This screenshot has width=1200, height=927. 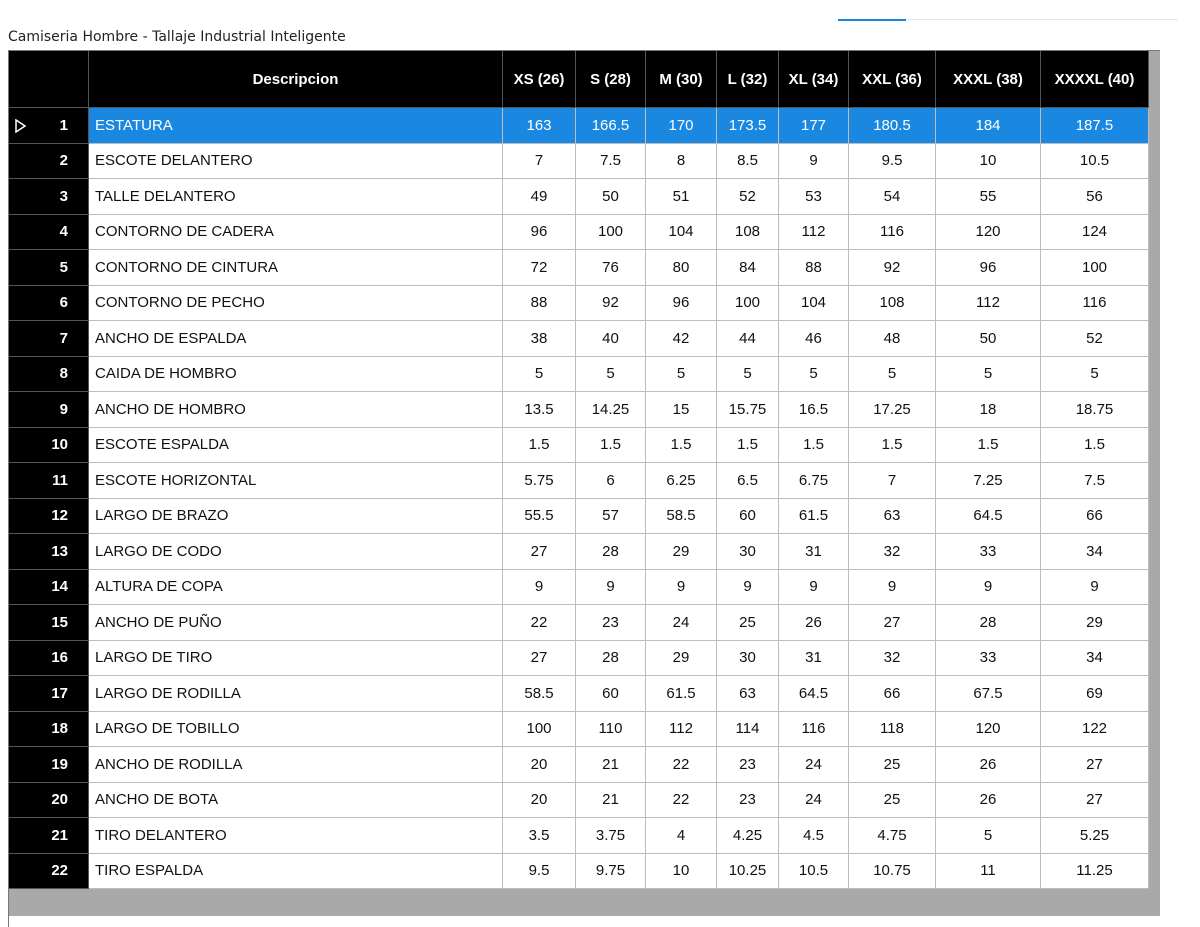 What do you see at coordinates (611, 800) in the screenshot?
I see `value-cell: 21` at bounding box center [611, 800].